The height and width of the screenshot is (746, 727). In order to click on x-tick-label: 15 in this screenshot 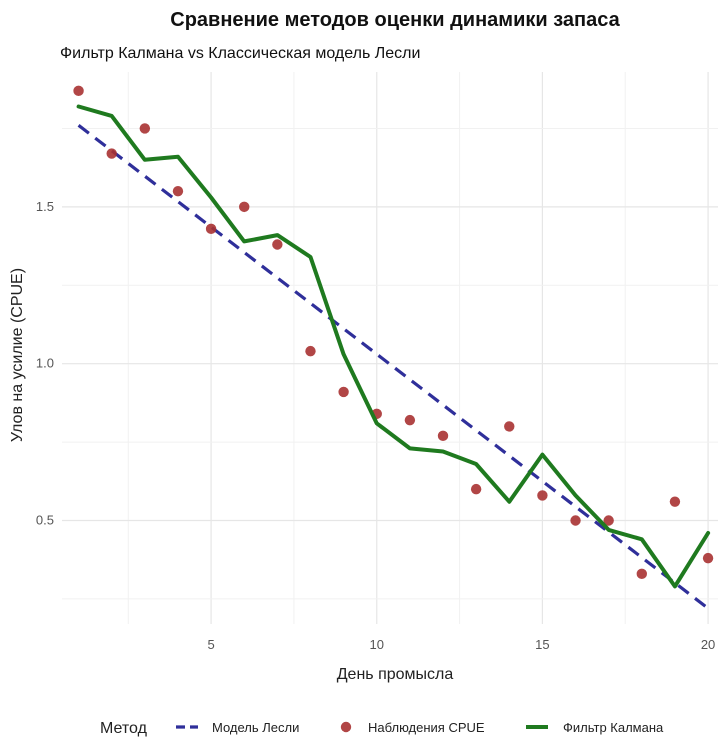, I will do `click(542, 644)`.